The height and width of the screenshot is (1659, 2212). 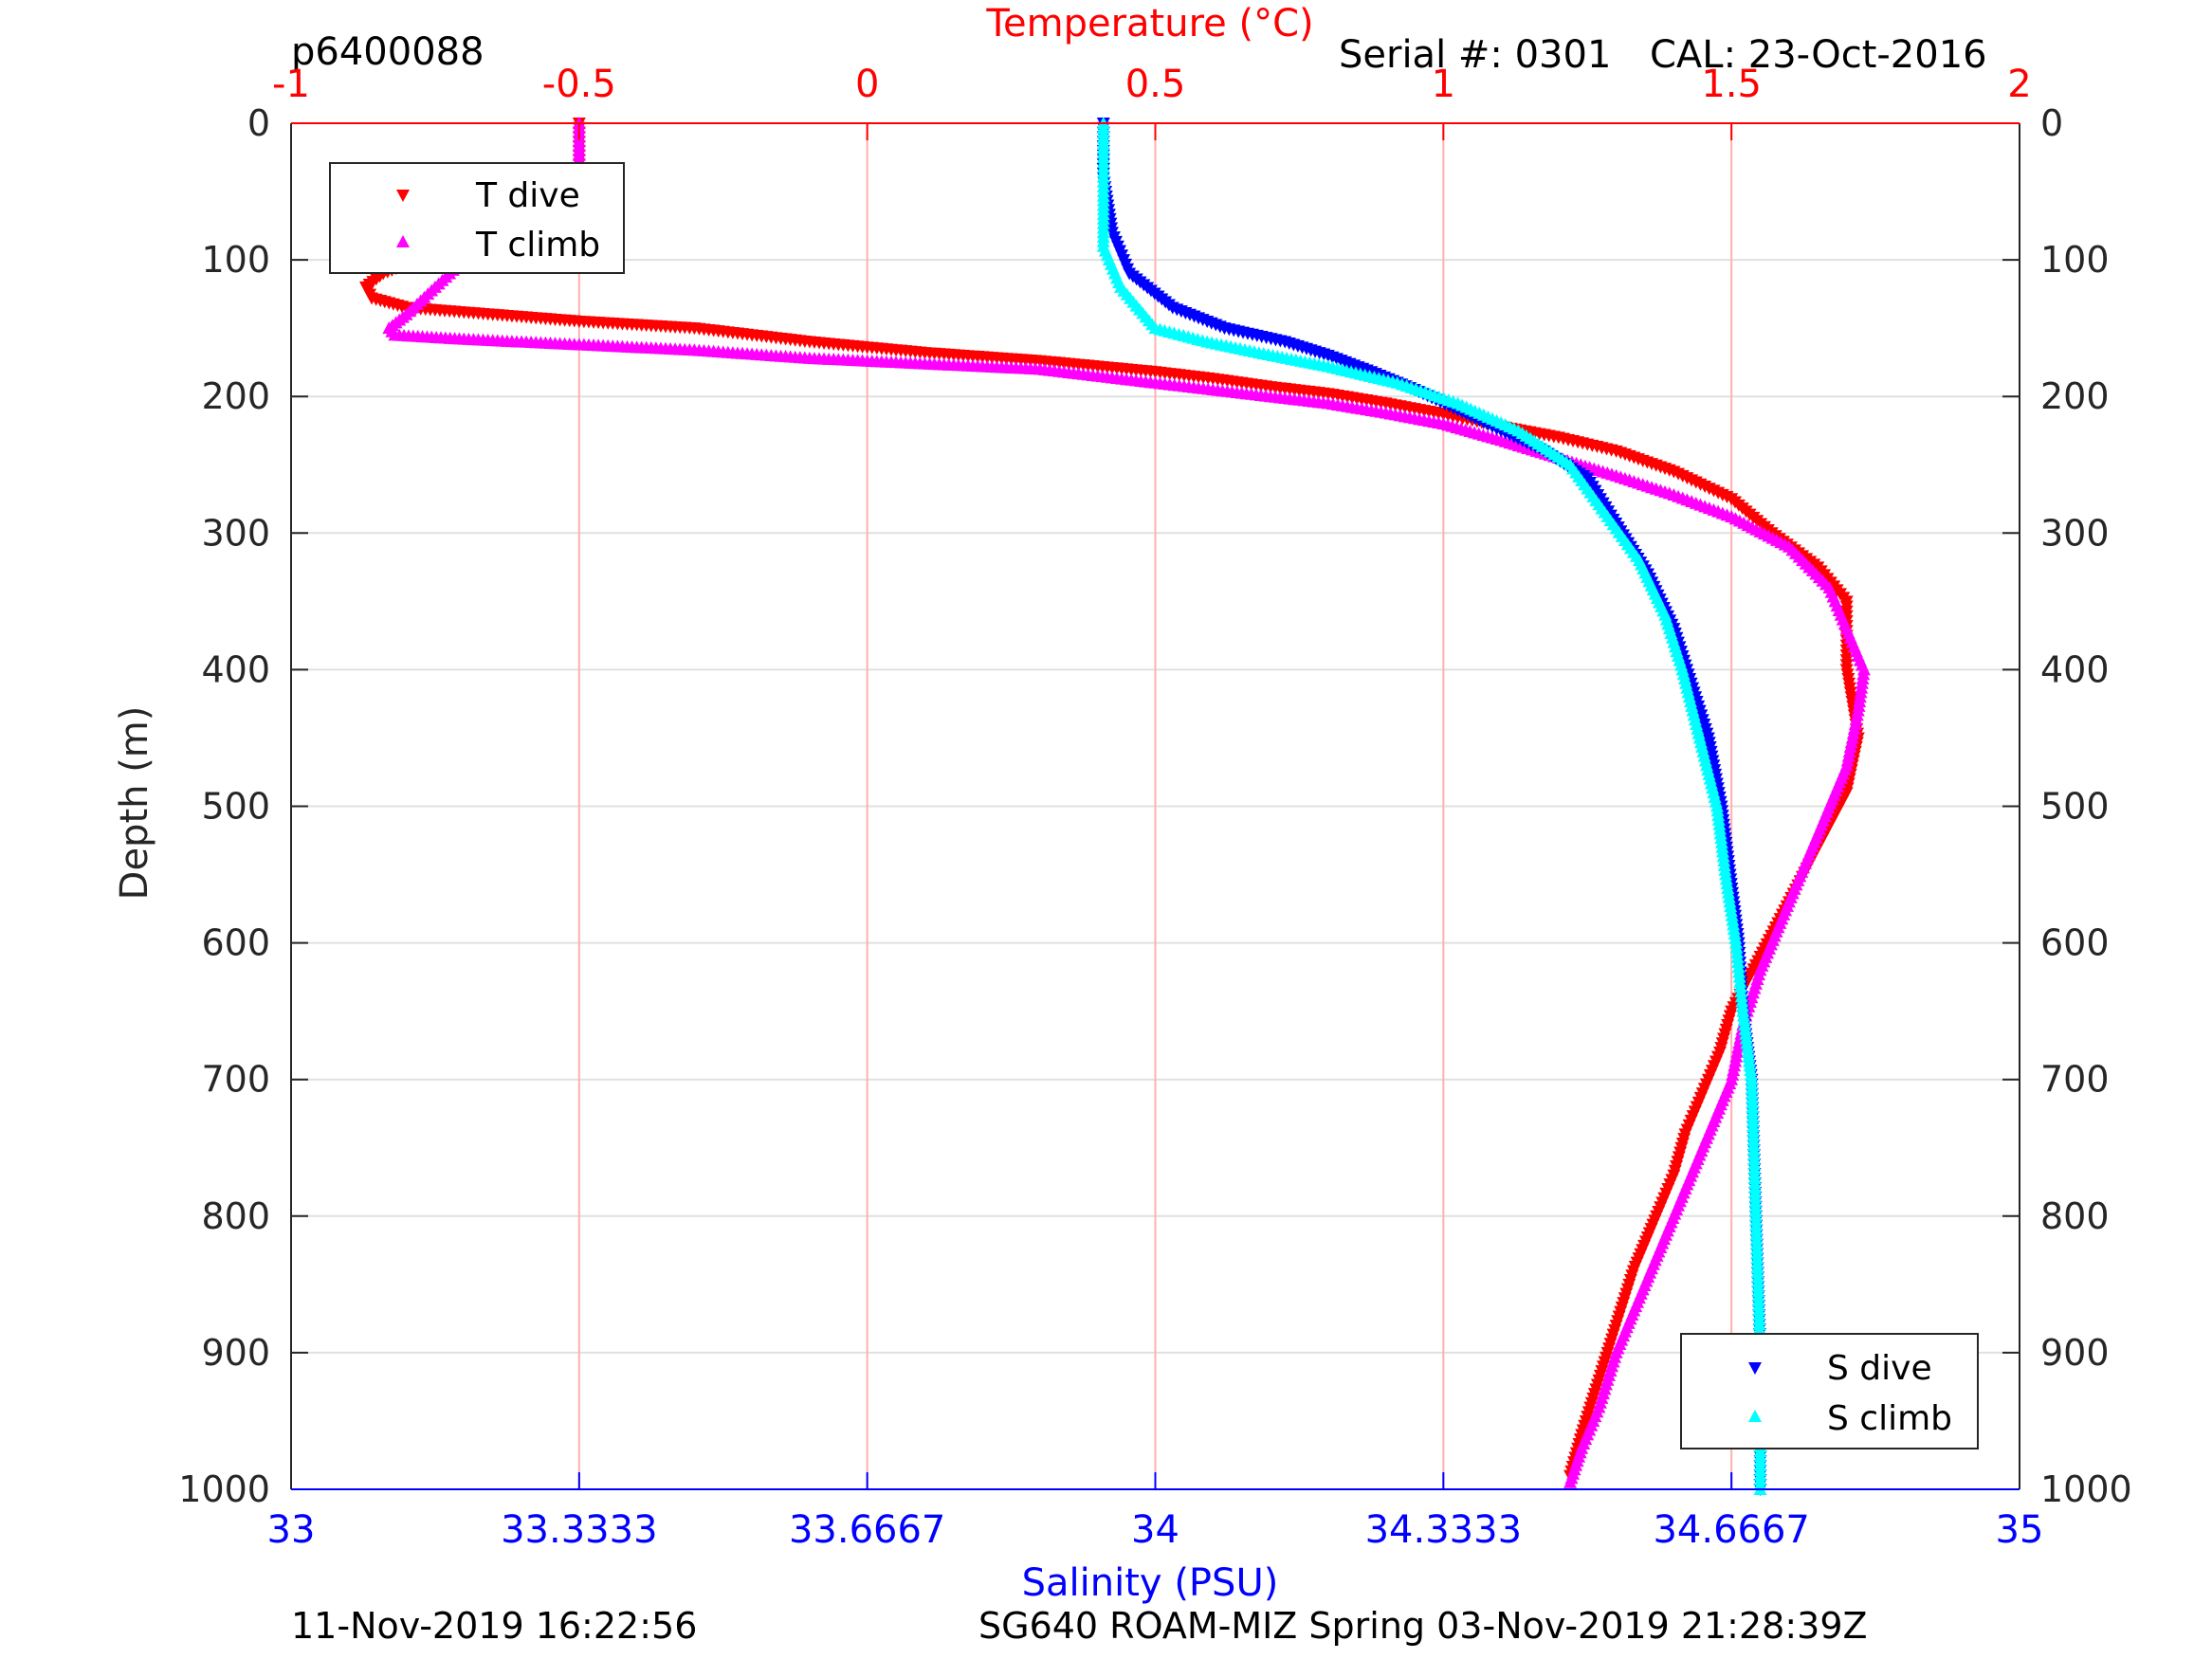 I want to click on legend-salinity: S dive S climb, so click(x=1829, y=1391).